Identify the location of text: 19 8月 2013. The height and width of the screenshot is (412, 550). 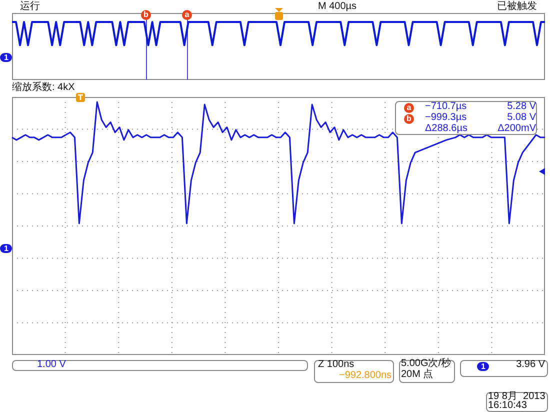
(517, 396).